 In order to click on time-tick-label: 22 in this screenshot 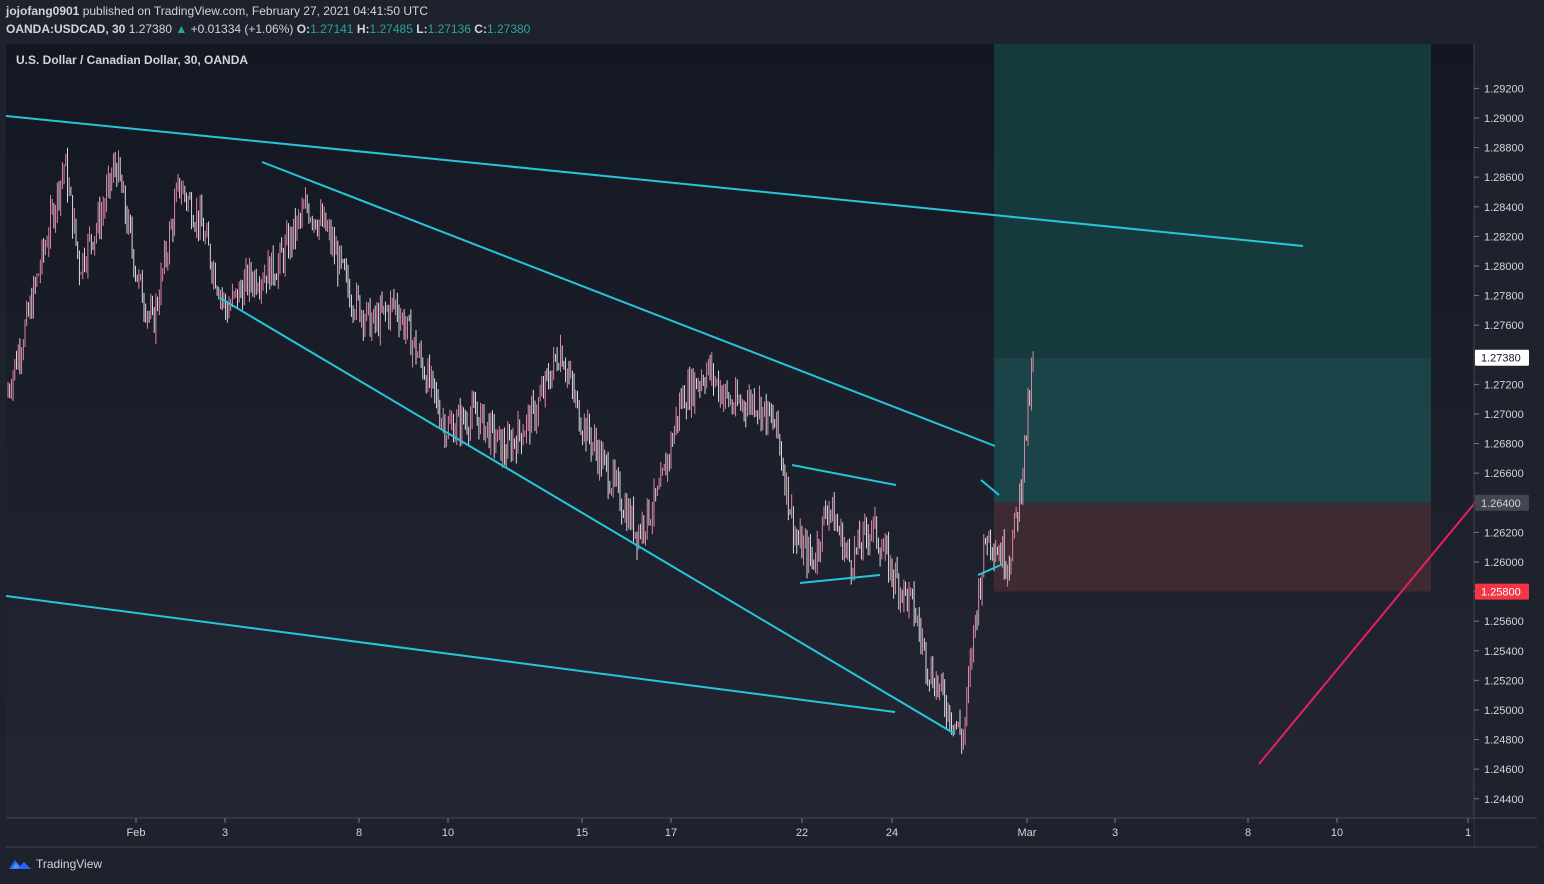, I will do `click(802, 833)`.